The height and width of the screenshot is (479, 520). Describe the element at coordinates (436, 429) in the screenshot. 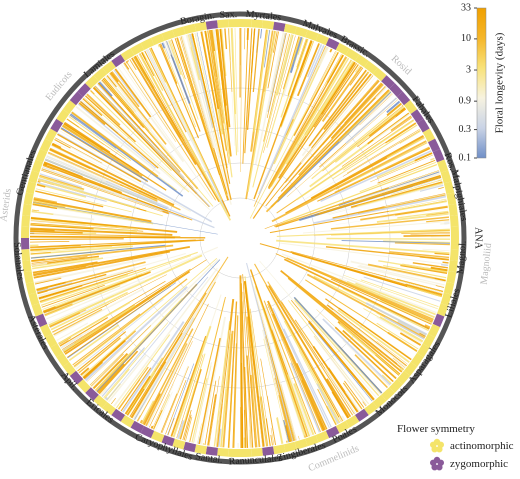

I see `legend-title: Flower symmetry` at that location.